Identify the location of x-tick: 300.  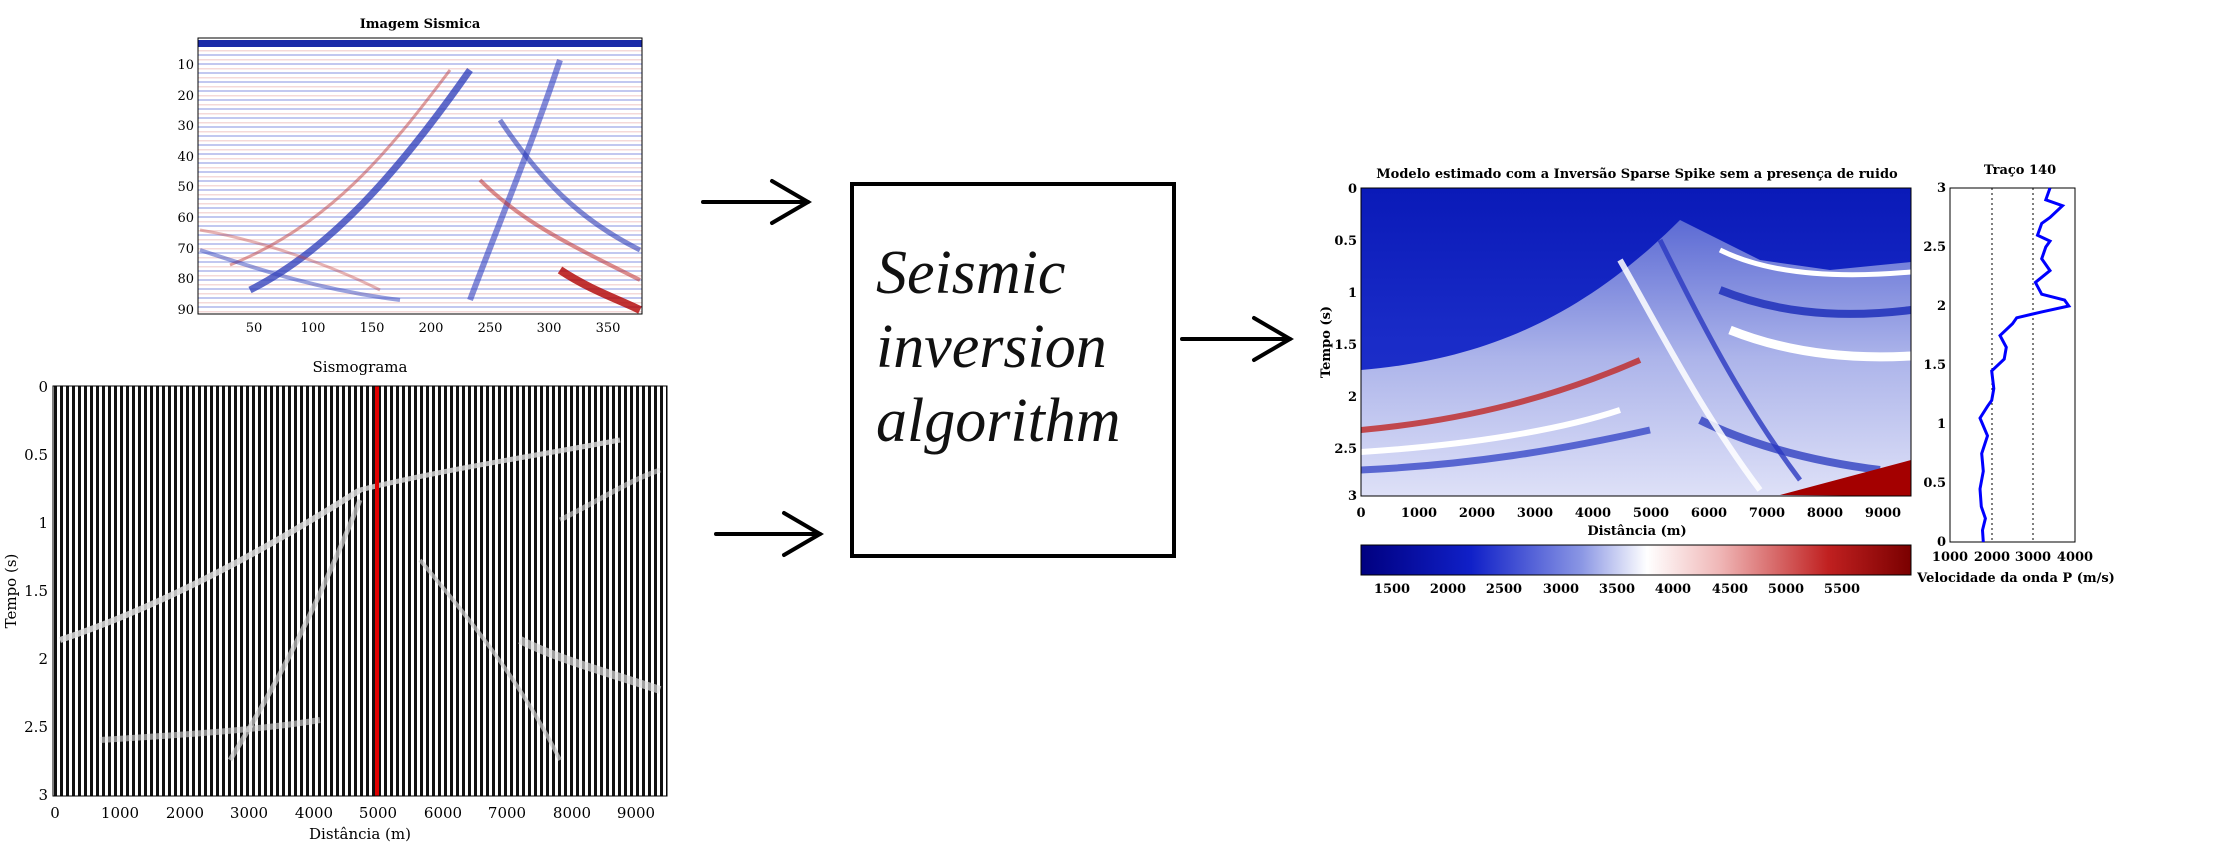
(549, 328).